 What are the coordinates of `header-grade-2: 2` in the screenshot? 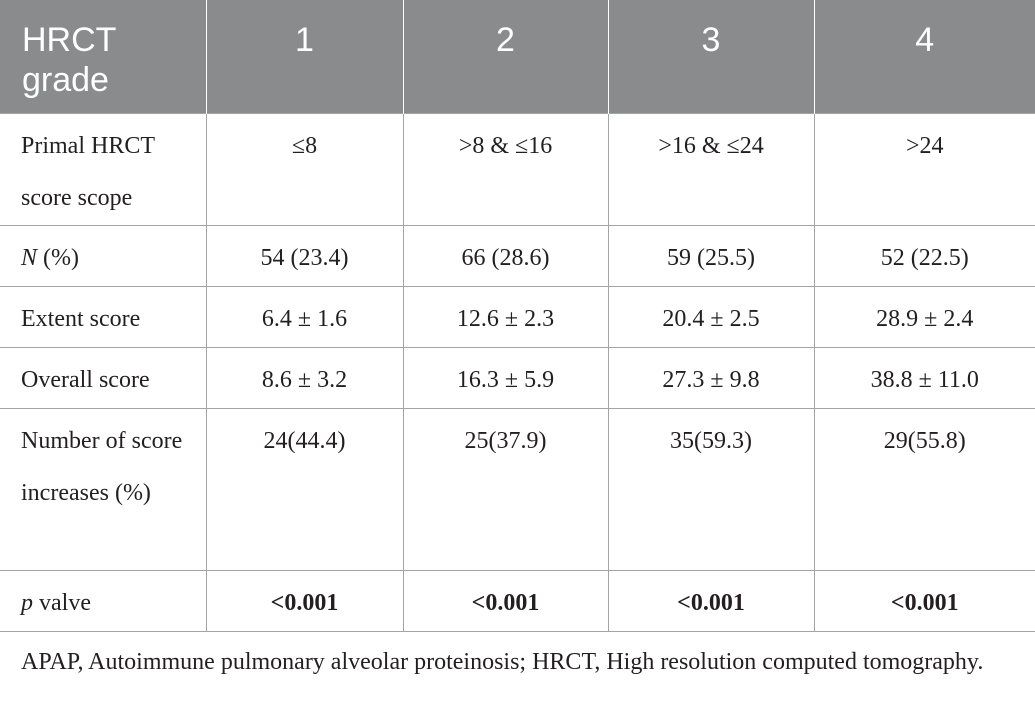 It's located at (505, 56).